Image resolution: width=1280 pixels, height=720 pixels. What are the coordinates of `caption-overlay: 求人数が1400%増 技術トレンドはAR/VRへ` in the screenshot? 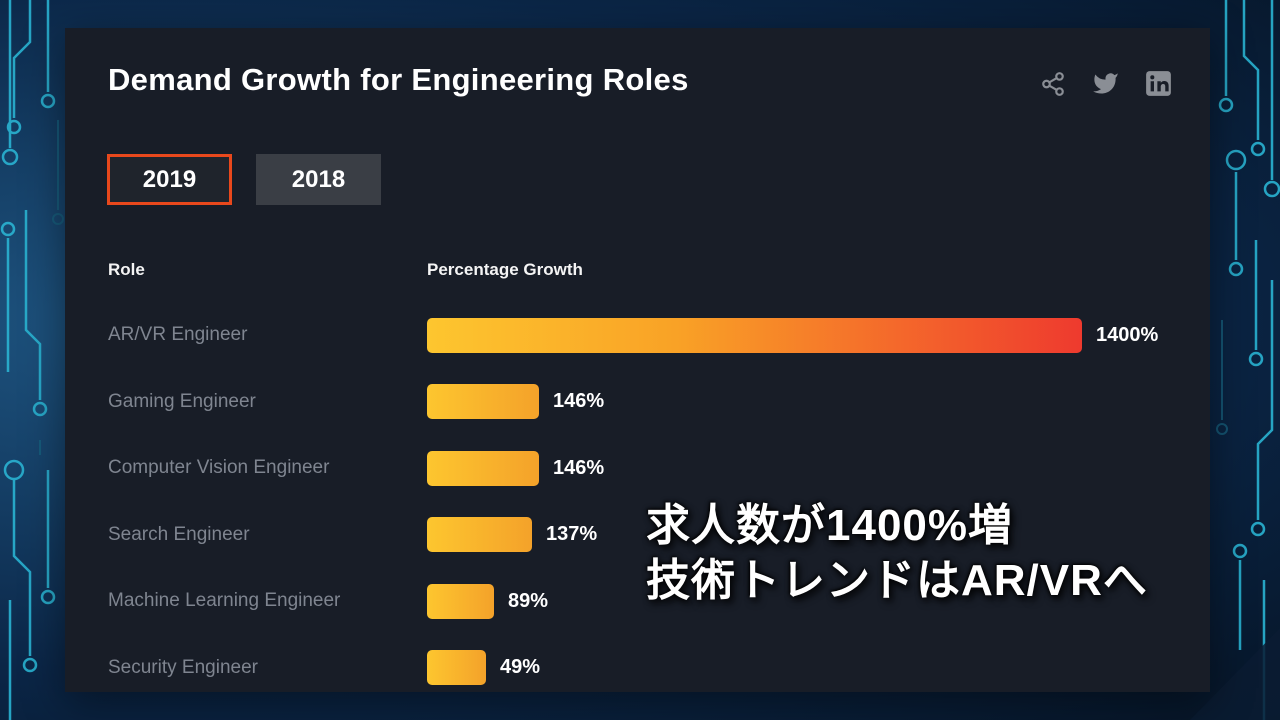 It's located at (897, 553).